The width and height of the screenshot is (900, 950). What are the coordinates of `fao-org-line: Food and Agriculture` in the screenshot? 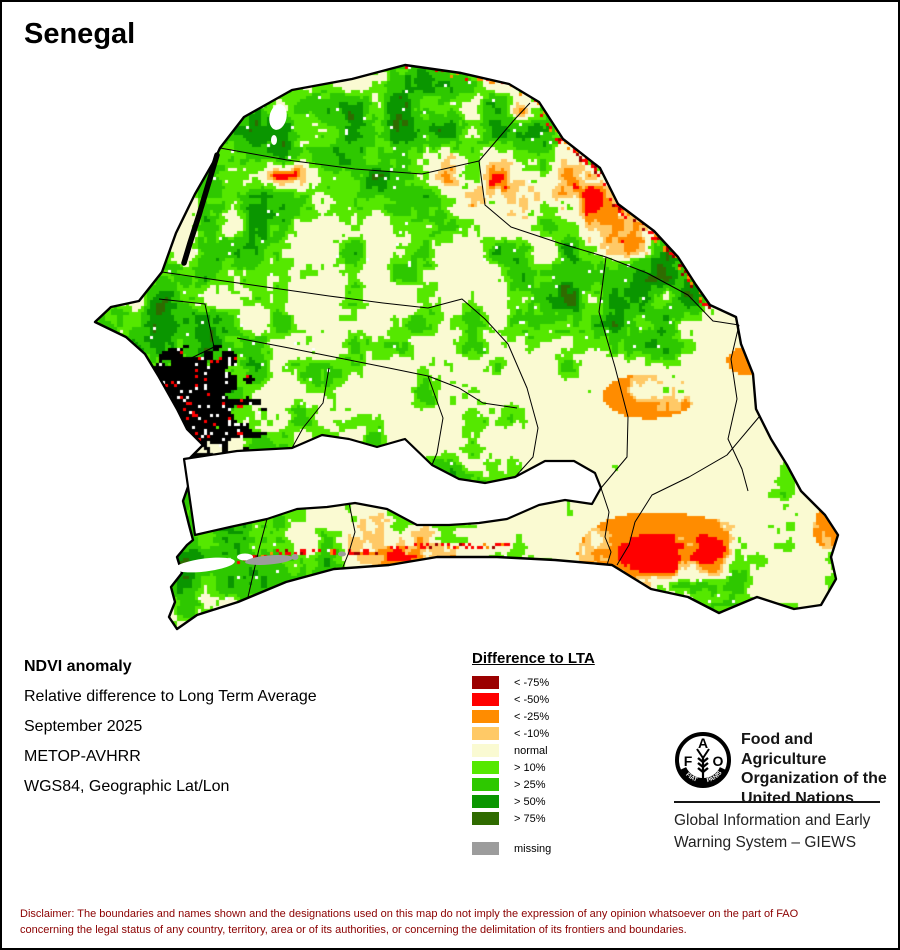 It's located at (784, 749).